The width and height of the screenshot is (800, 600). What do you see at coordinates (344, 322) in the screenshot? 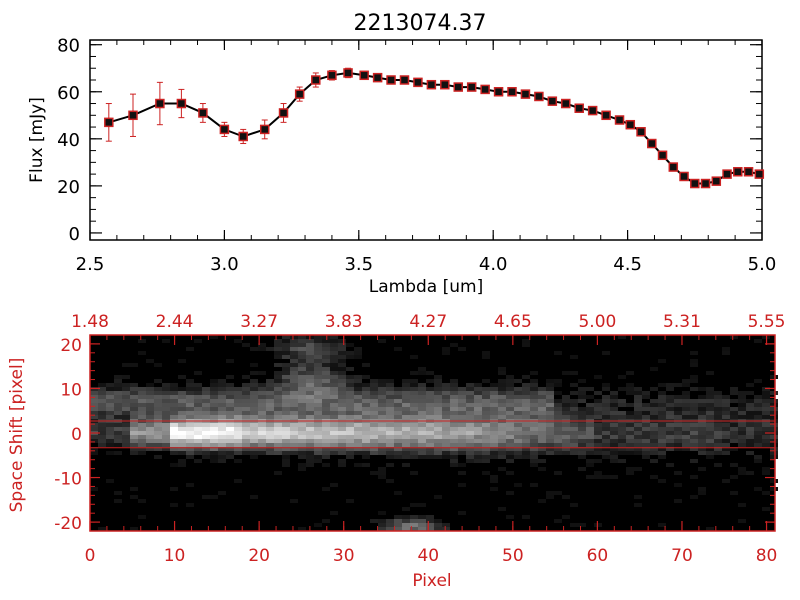
I see `image-top-tick-label: 3.83` at bounding box center [344, 322].